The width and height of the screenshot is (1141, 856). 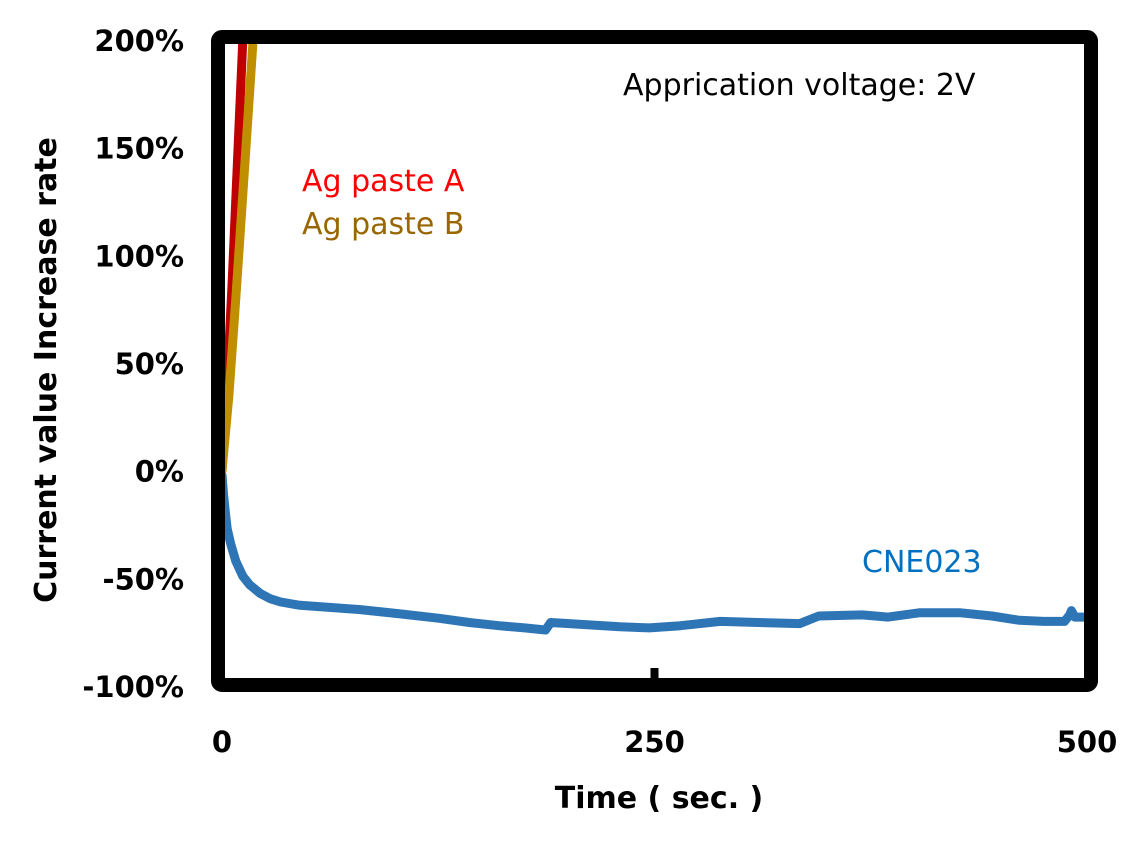 What do you see at coordinates (159, 472) in the screenshot?
I see `y-tick-label: 0%` at bounding box center [159, 472].